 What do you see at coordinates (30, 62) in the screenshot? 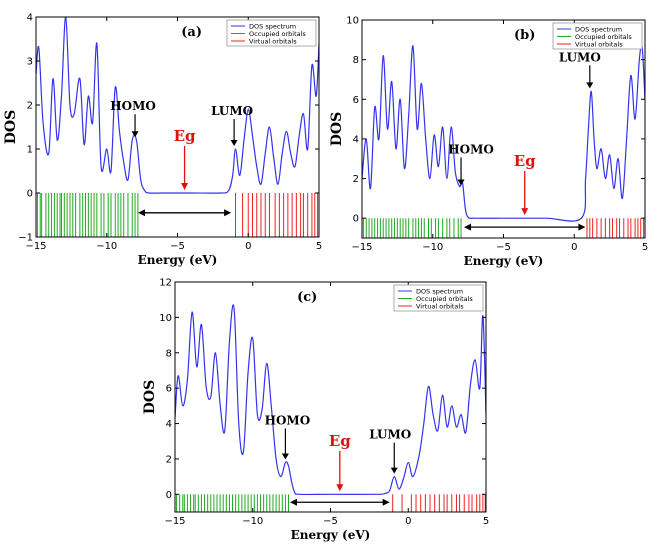
I see `y-tick-label: 3` at bounding box center [30, 62].